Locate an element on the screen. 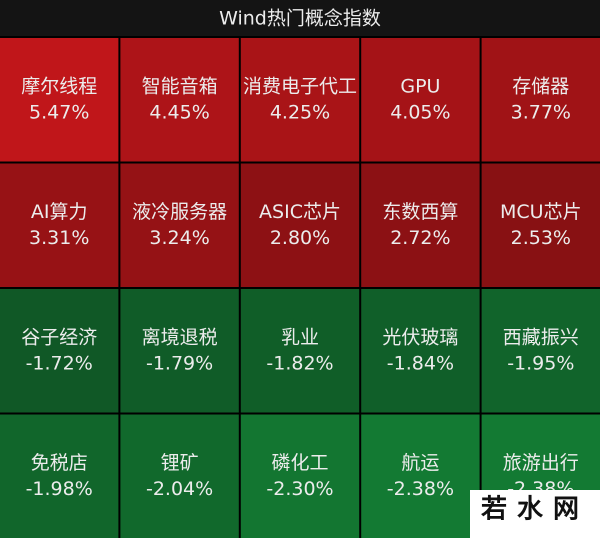  cell-value: 3.77% is located at coordinates (541, 112).